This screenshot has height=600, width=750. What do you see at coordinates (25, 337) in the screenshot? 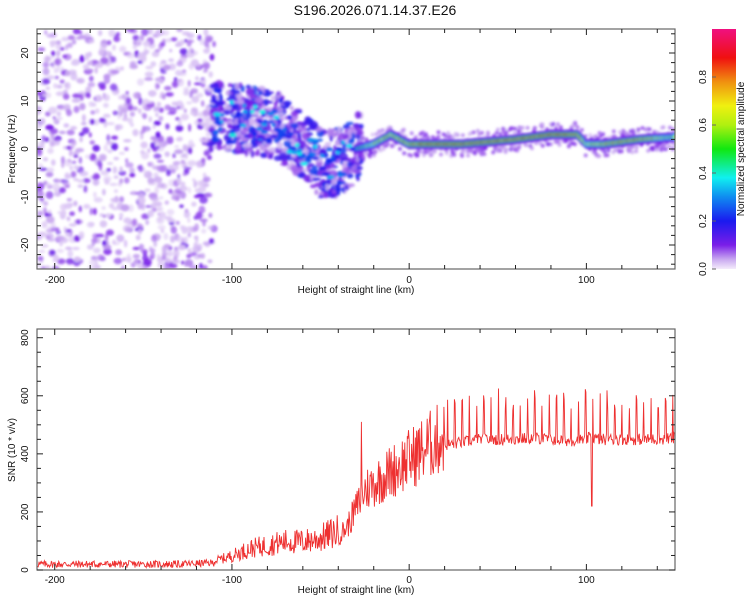
I see `y-tick-label: 800` at bounding box center [25, 337].